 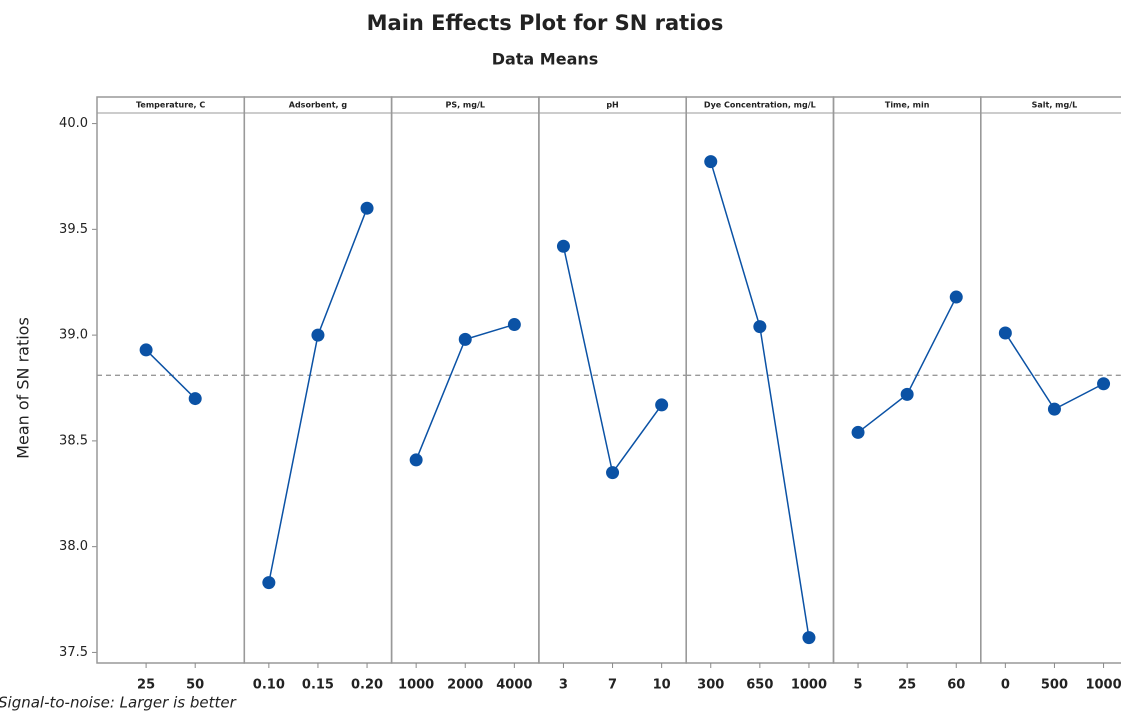 I want to click on panel-title: pH, so click(x=612, y=105).